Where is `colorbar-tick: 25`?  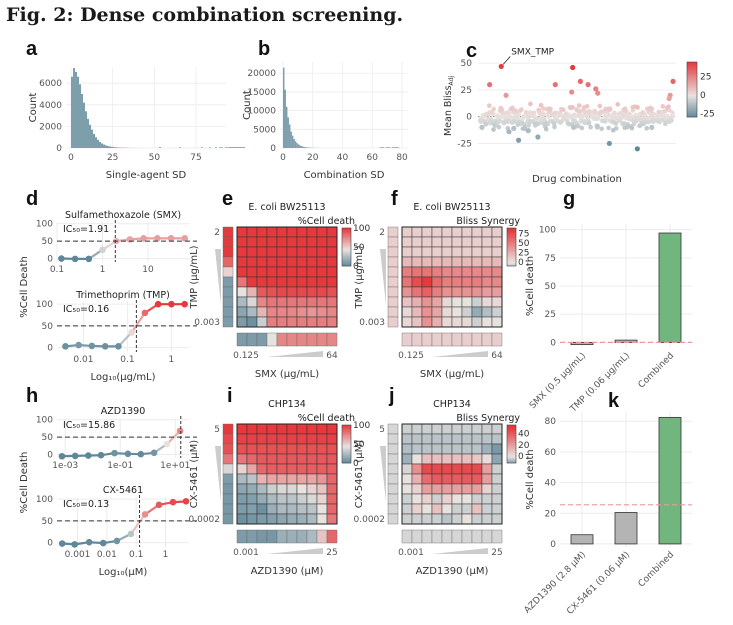
colorbar-tick: 25 is located at coordinates (523, 254).